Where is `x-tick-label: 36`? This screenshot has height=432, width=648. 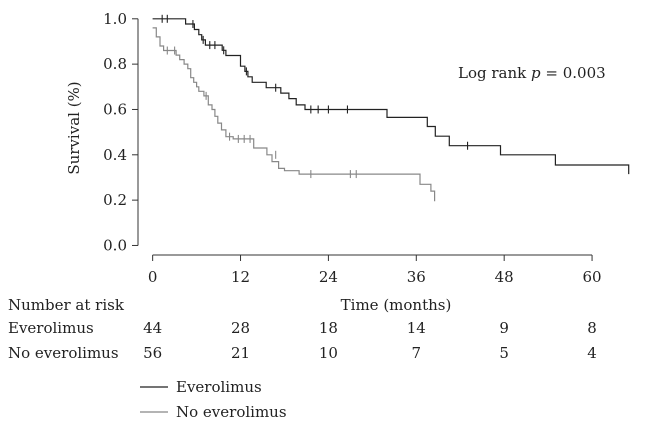 x-tick-label: 36 is located at coordinates (416, 277).